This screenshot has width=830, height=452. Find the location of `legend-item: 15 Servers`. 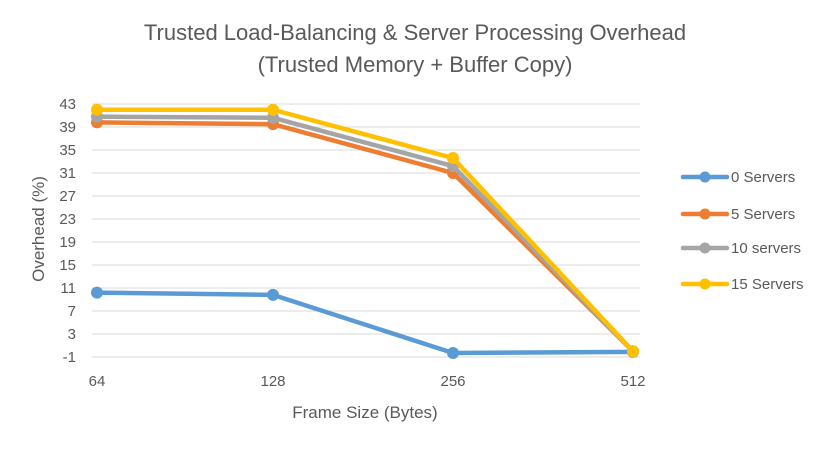

legend-item: 15 Servers is located at coordinates (742, 284).